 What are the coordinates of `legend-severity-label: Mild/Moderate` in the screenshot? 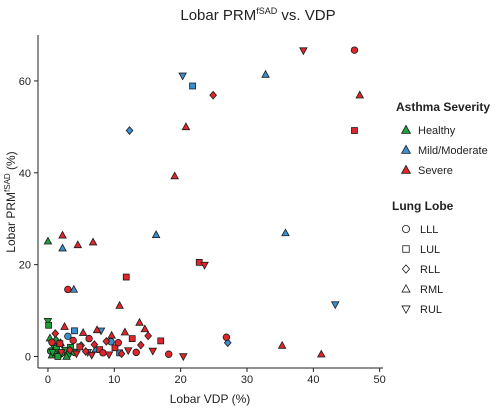 It's located at (453, 151).